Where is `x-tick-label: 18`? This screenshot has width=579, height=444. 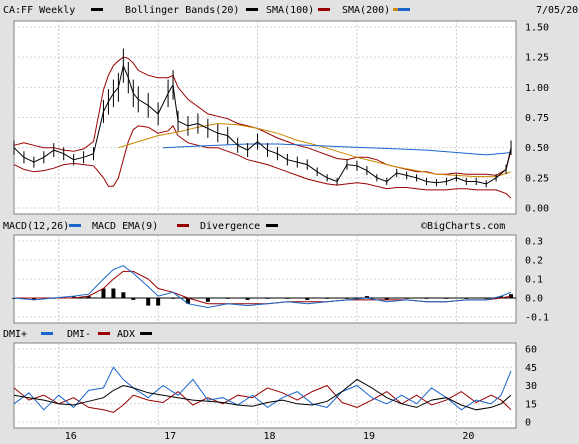 x-tick-label: 18 is located at coordinates (270, 436).